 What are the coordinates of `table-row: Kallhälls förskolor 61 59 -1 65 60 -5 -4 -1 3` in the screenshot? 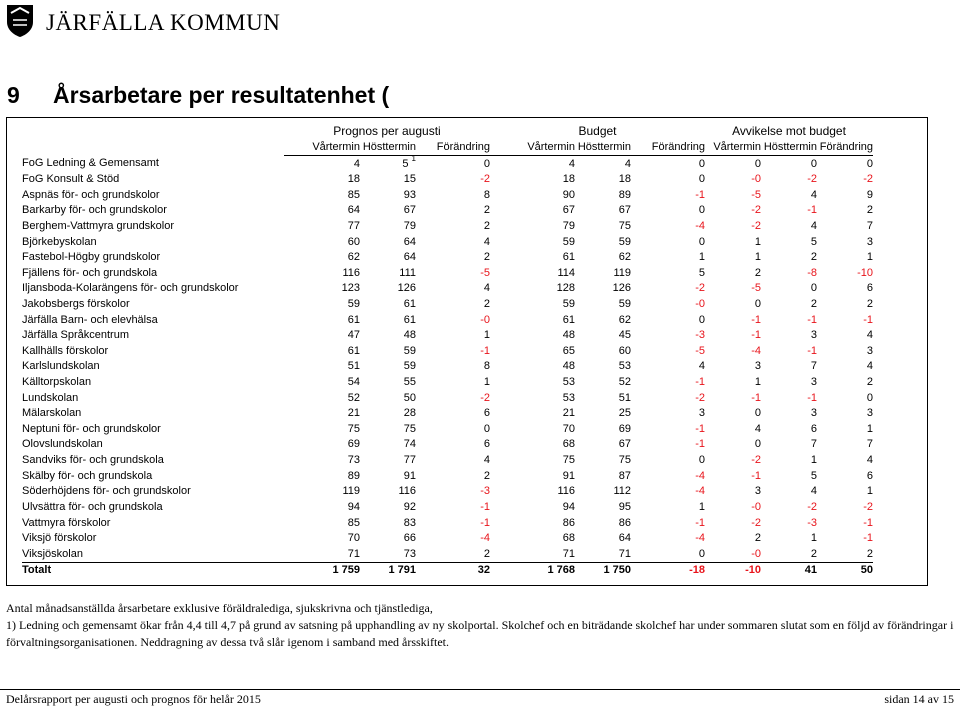 It's located at (447, 352).